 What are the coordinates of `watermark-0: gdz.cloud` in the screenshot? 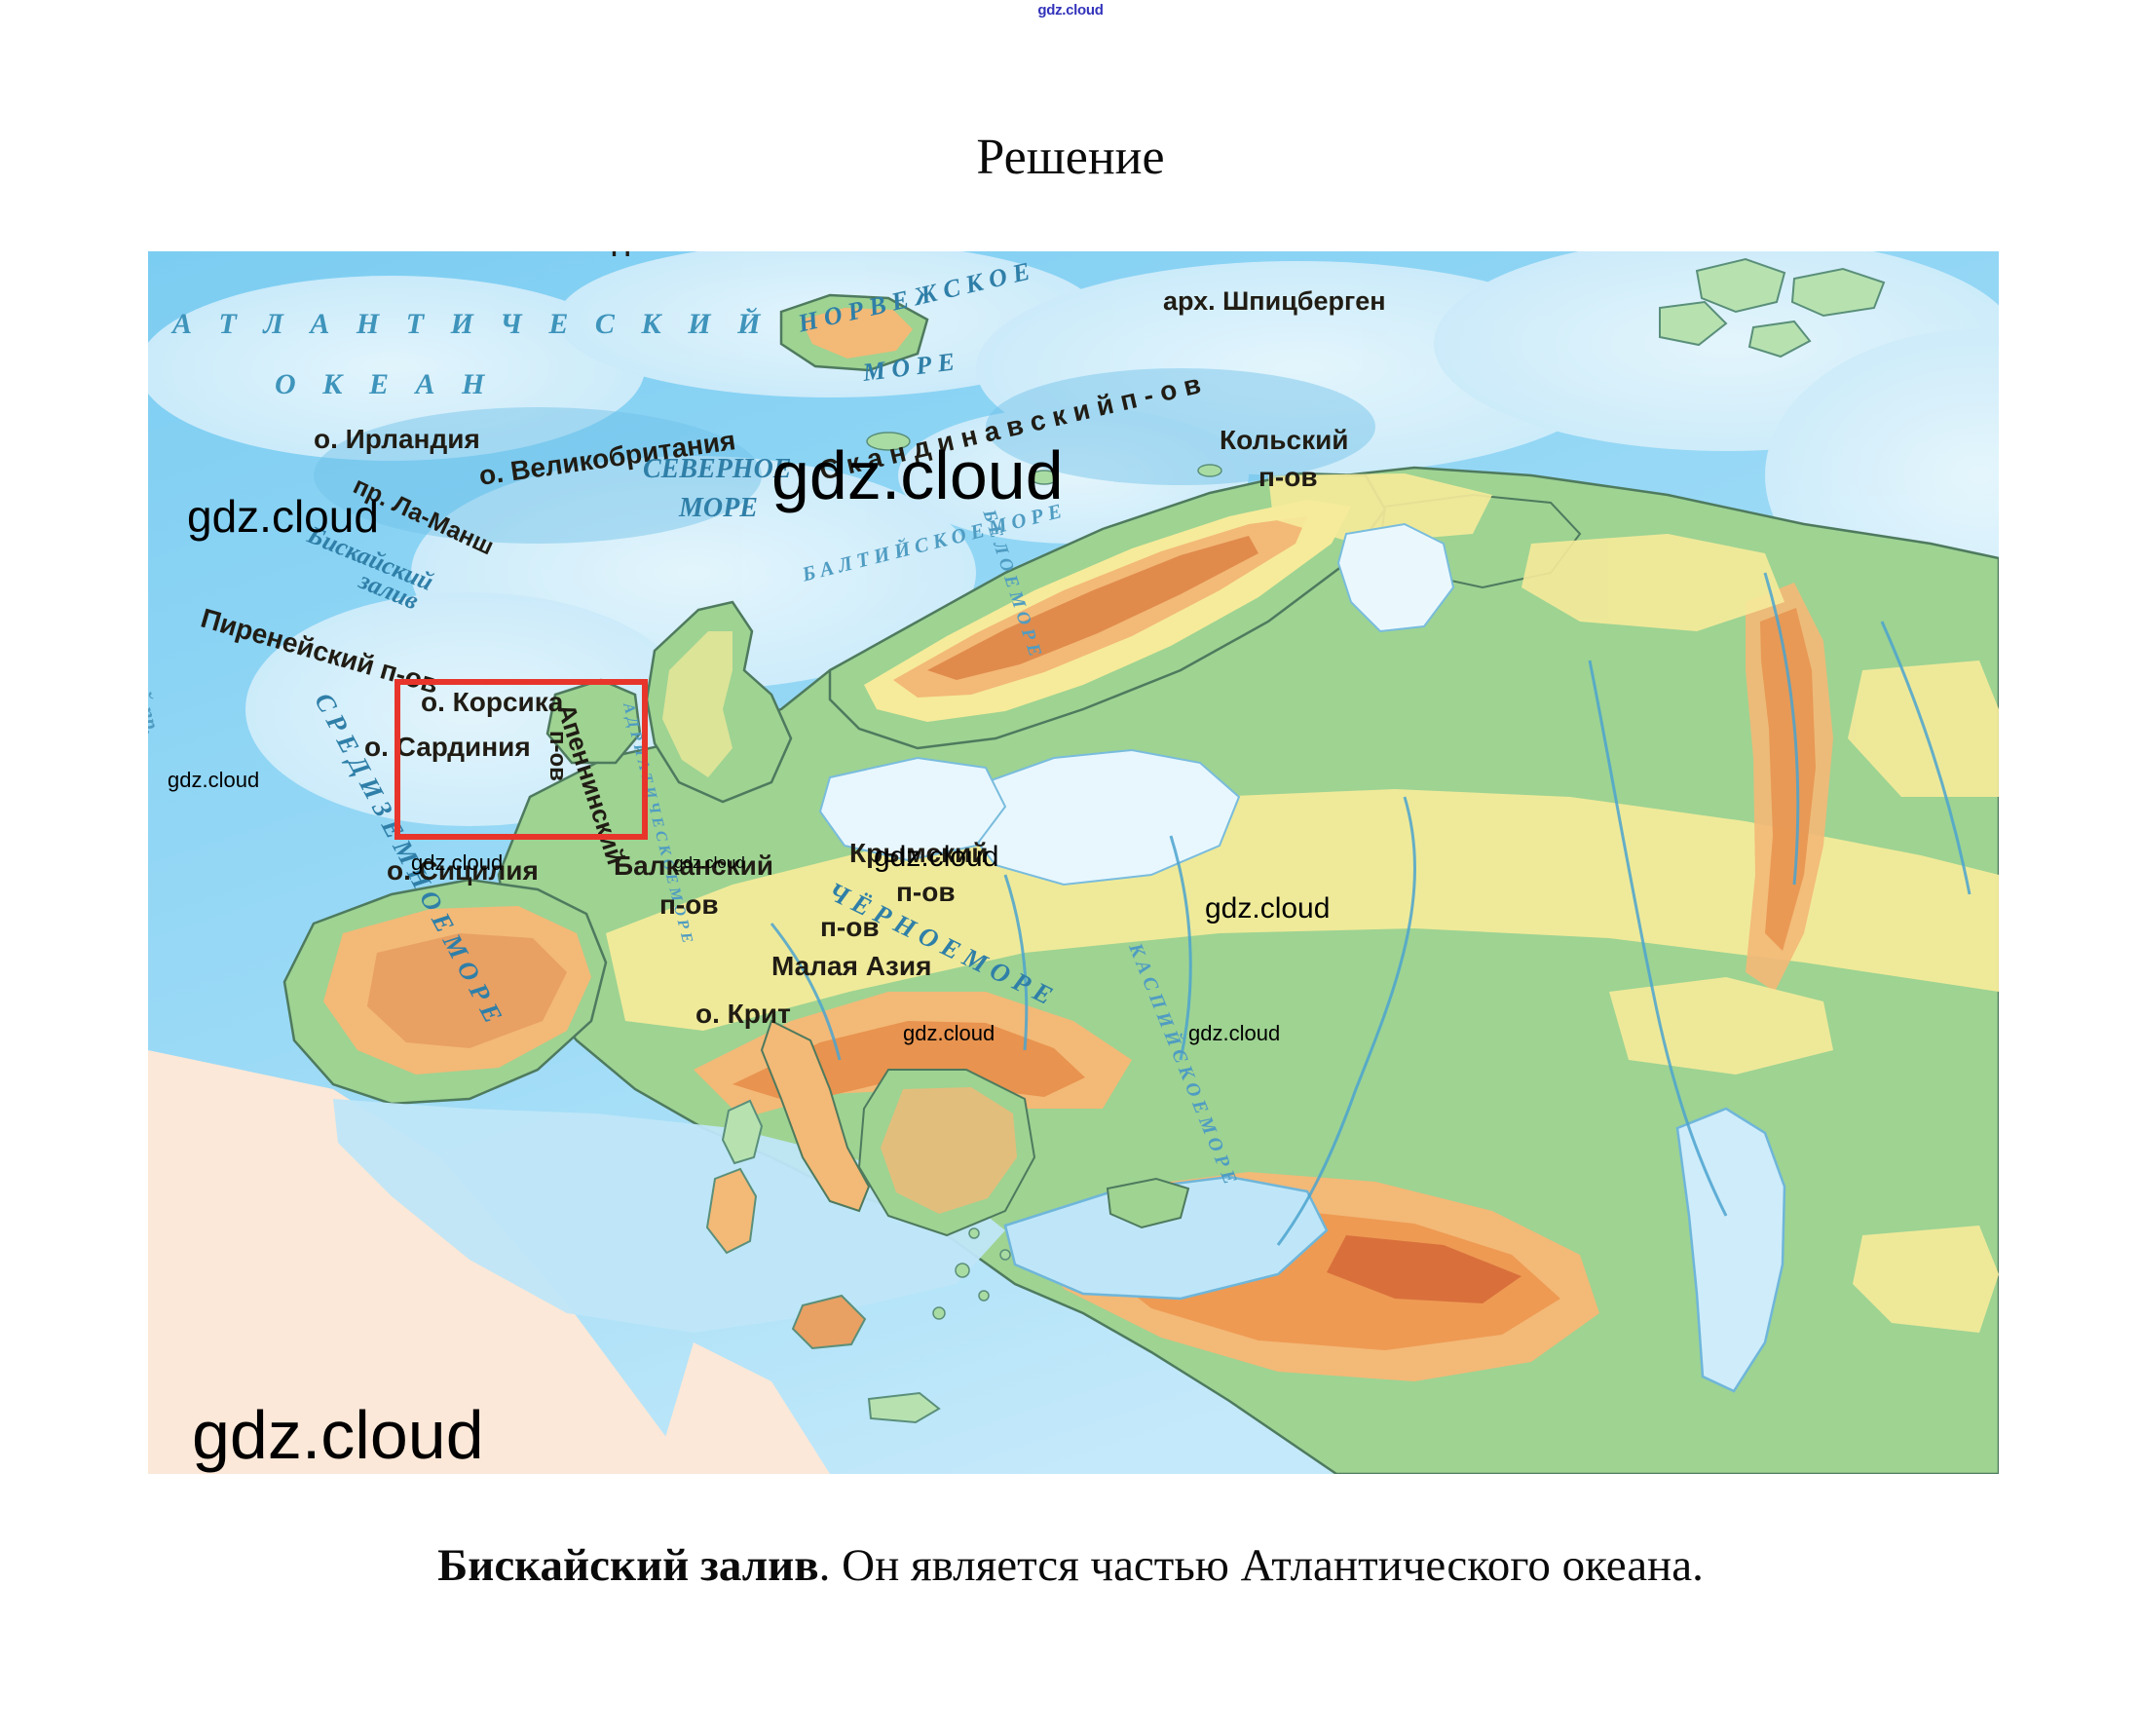 It's located at (917, 475).